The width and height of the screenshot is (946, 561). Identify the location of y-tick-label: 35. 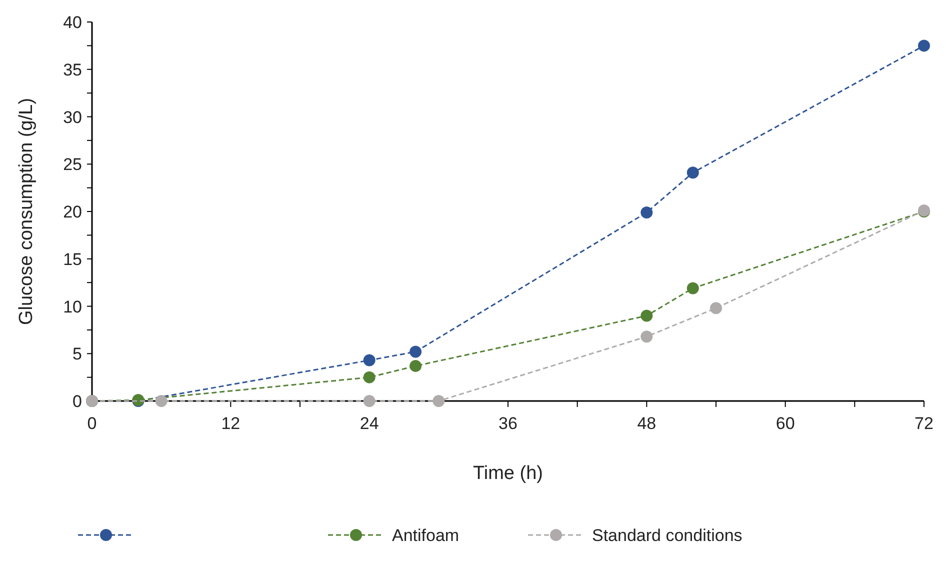
(72, 70).